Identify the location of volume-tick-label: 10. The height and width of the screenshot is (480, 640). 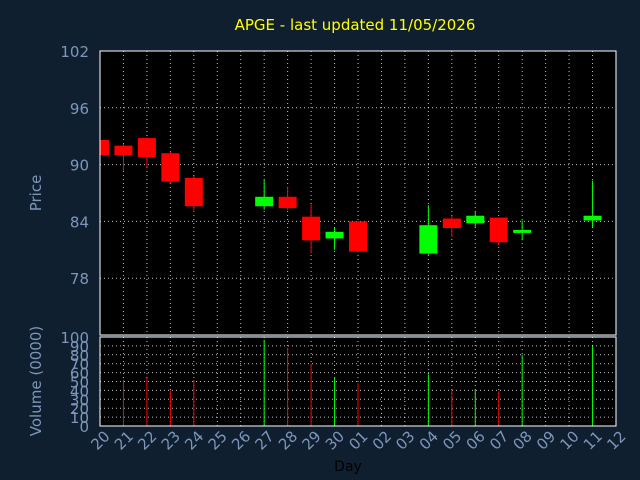
(79, 418).